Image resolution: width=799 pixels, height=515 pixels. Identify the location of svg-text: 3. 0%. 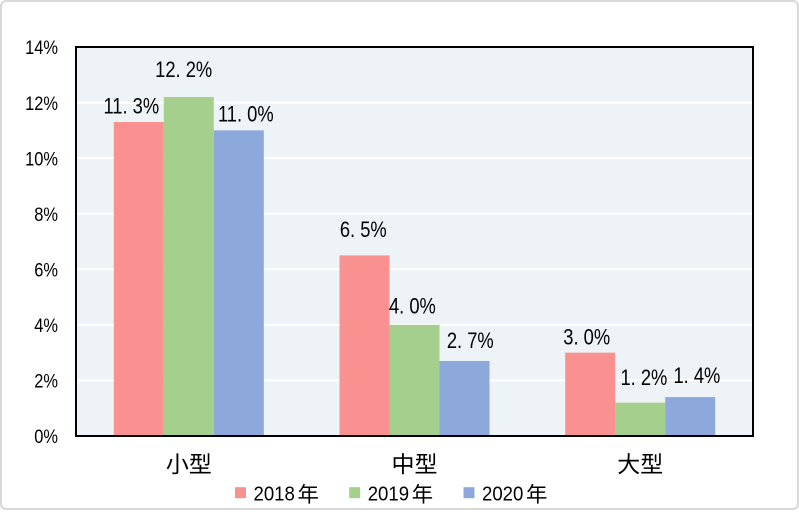
(586, 337).